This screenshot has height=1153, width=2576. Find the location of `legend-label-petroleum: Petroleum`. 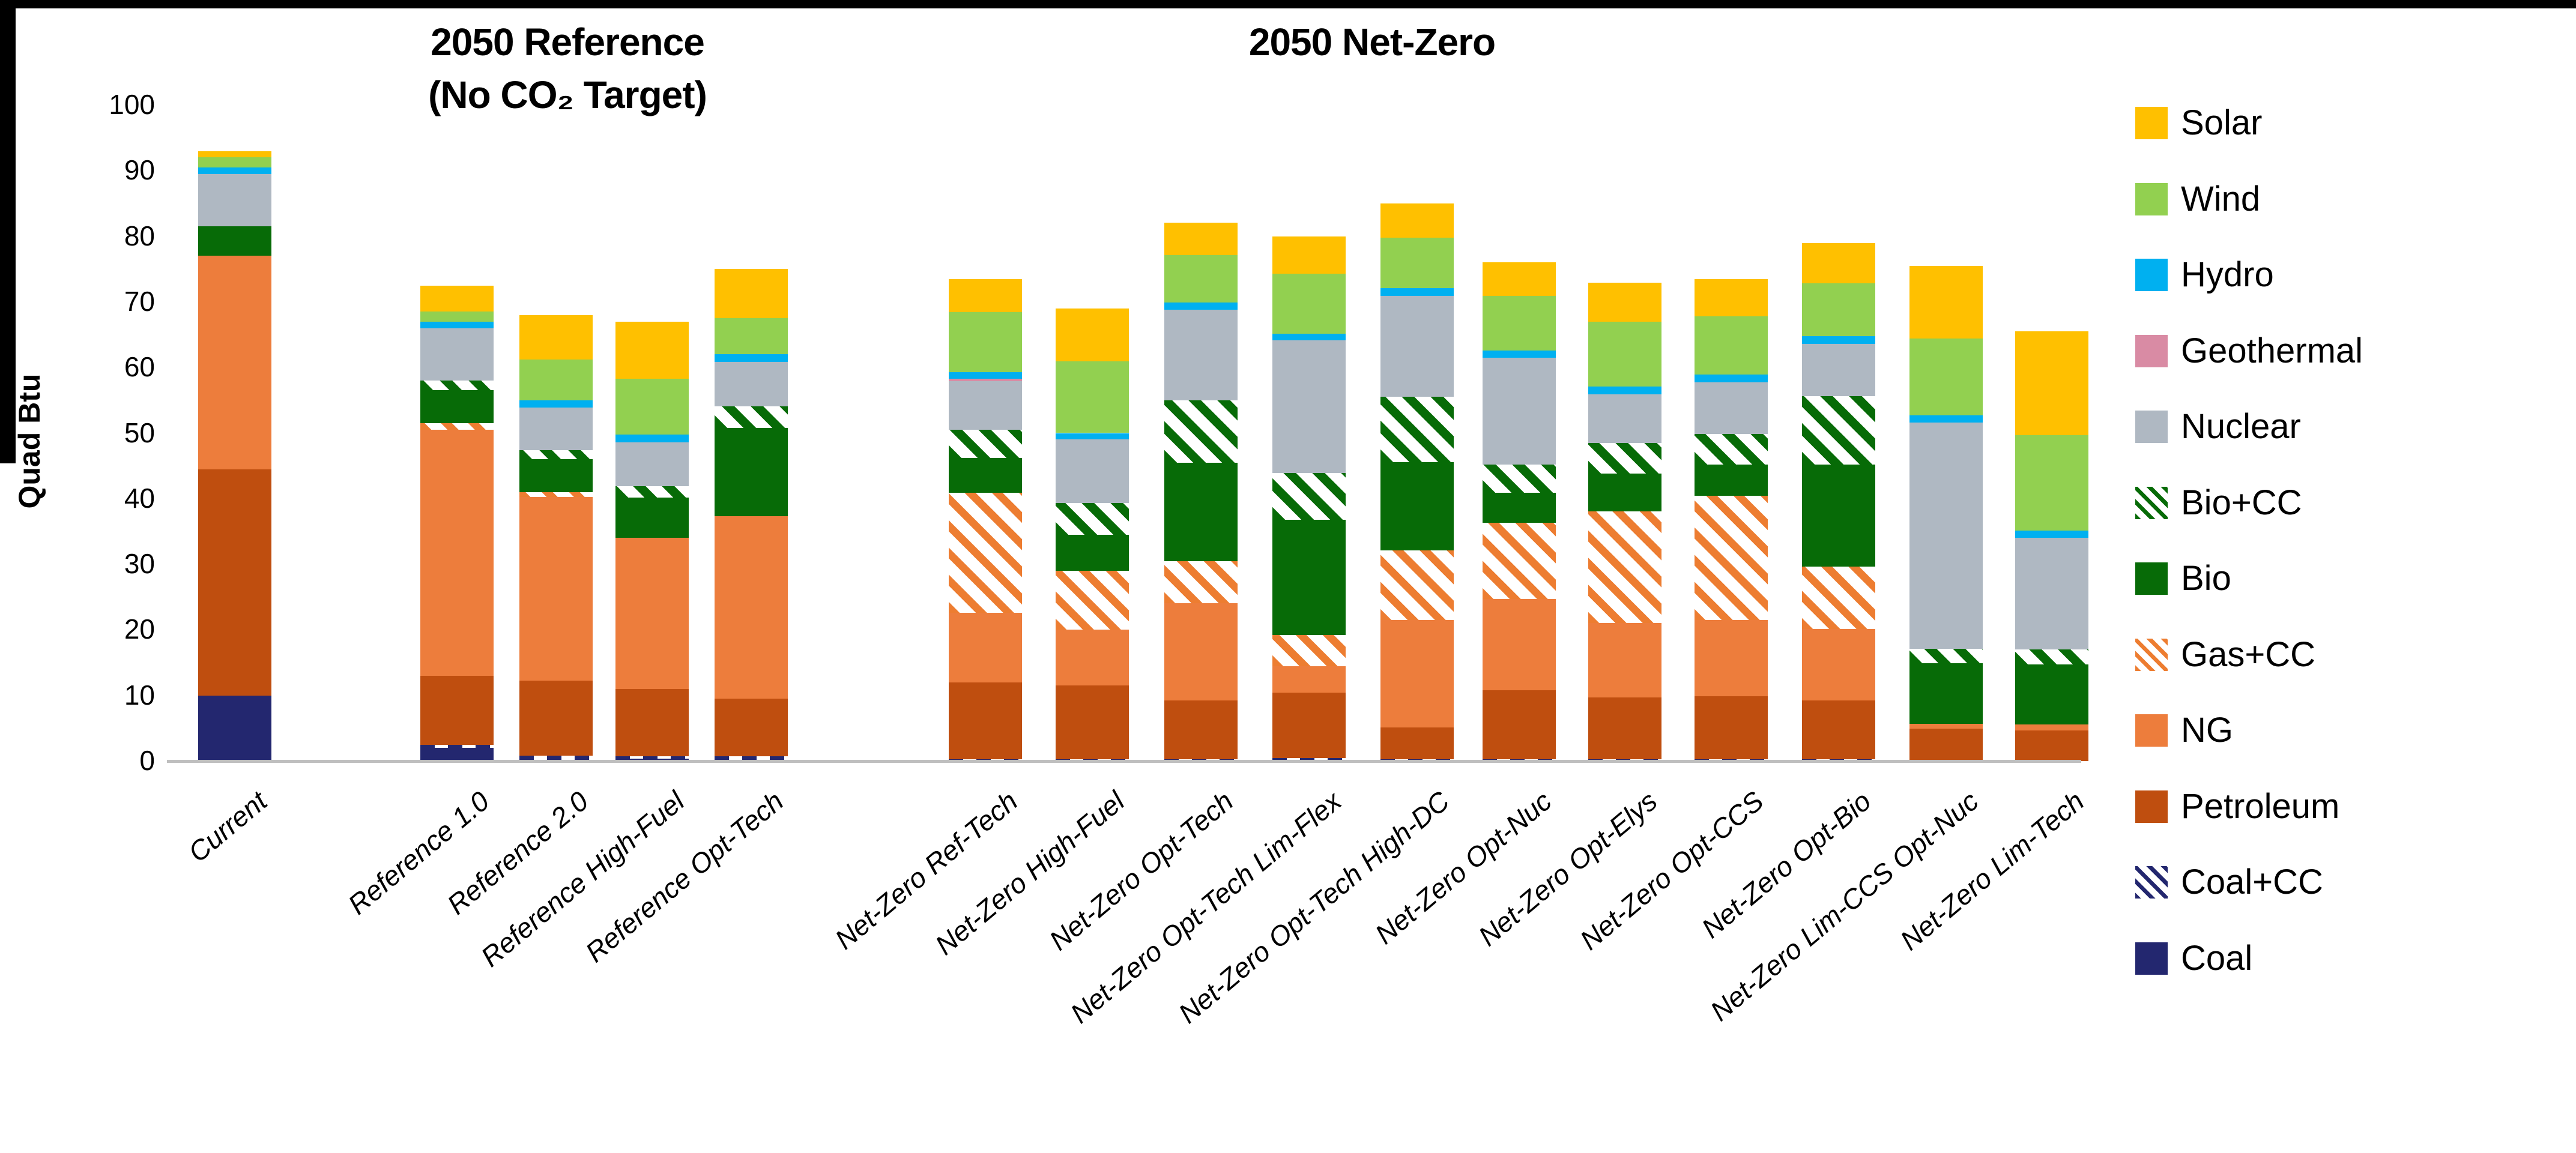

legend-label-petroleum: Petroleum is located at coordinates (2260, 806).